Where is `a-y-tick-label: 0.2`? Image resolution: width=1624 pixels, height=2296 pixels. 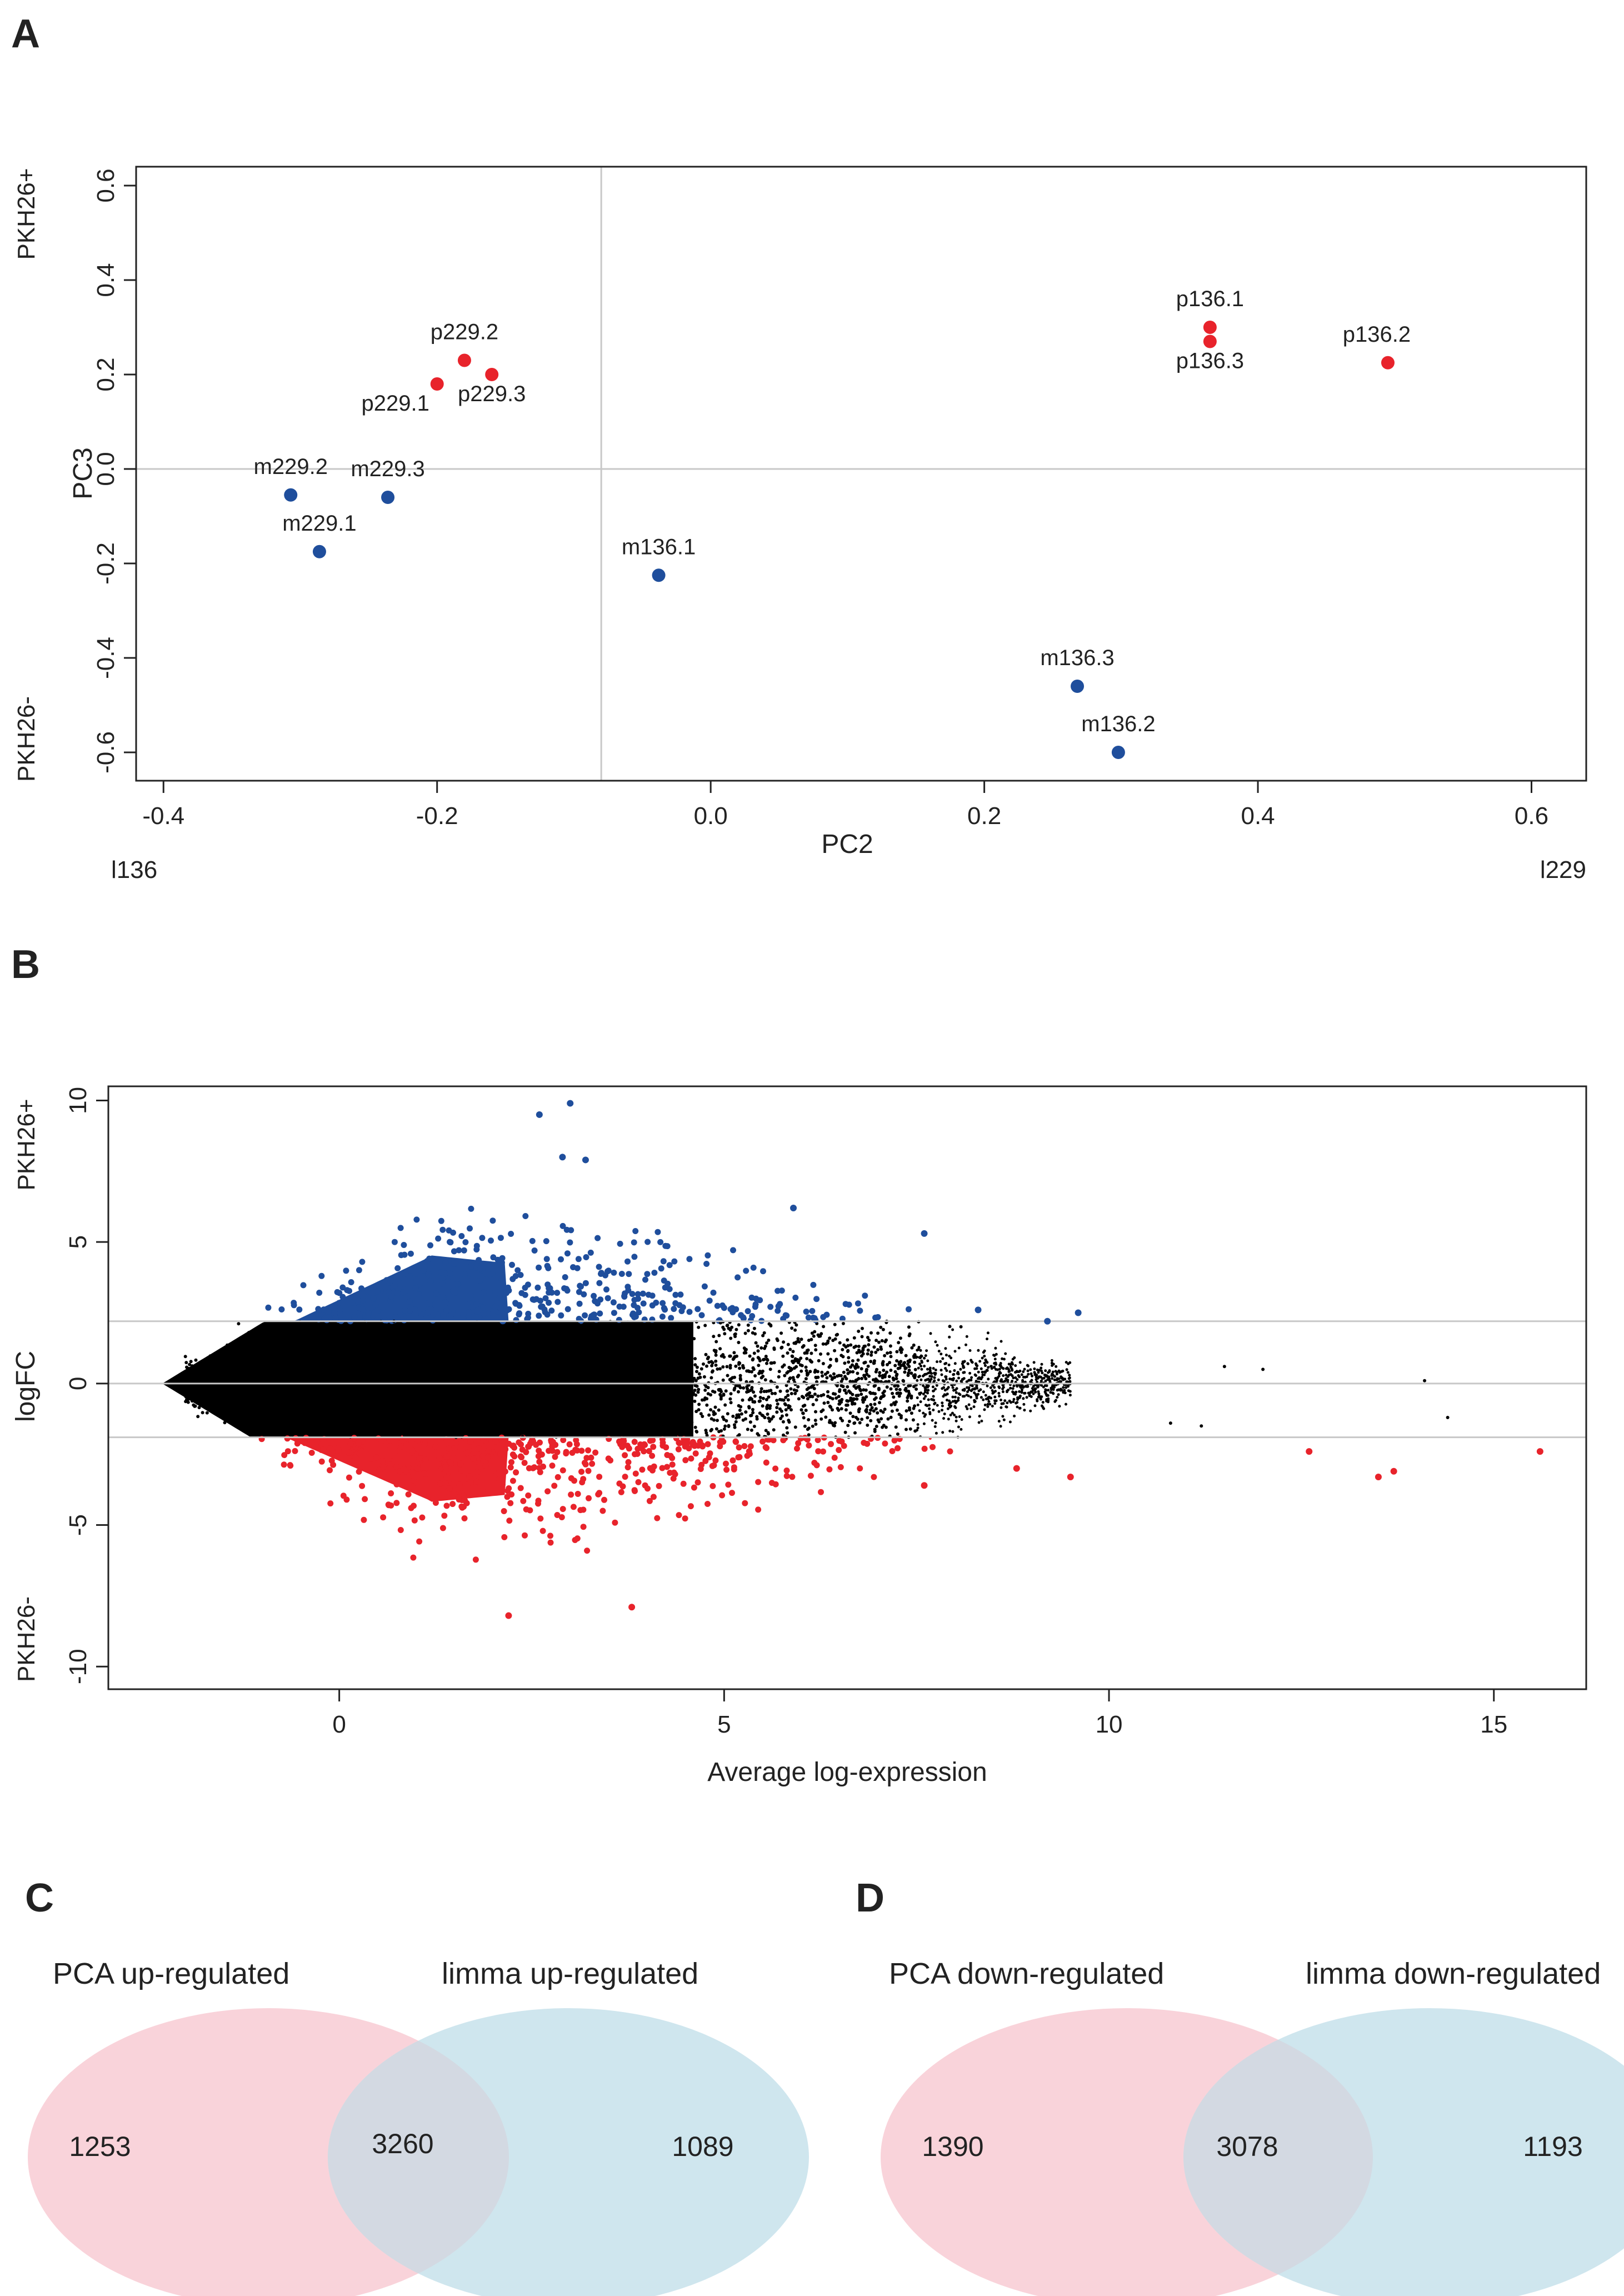
a-y-tick-label: 0.2 is located at coordinates (105, 374).